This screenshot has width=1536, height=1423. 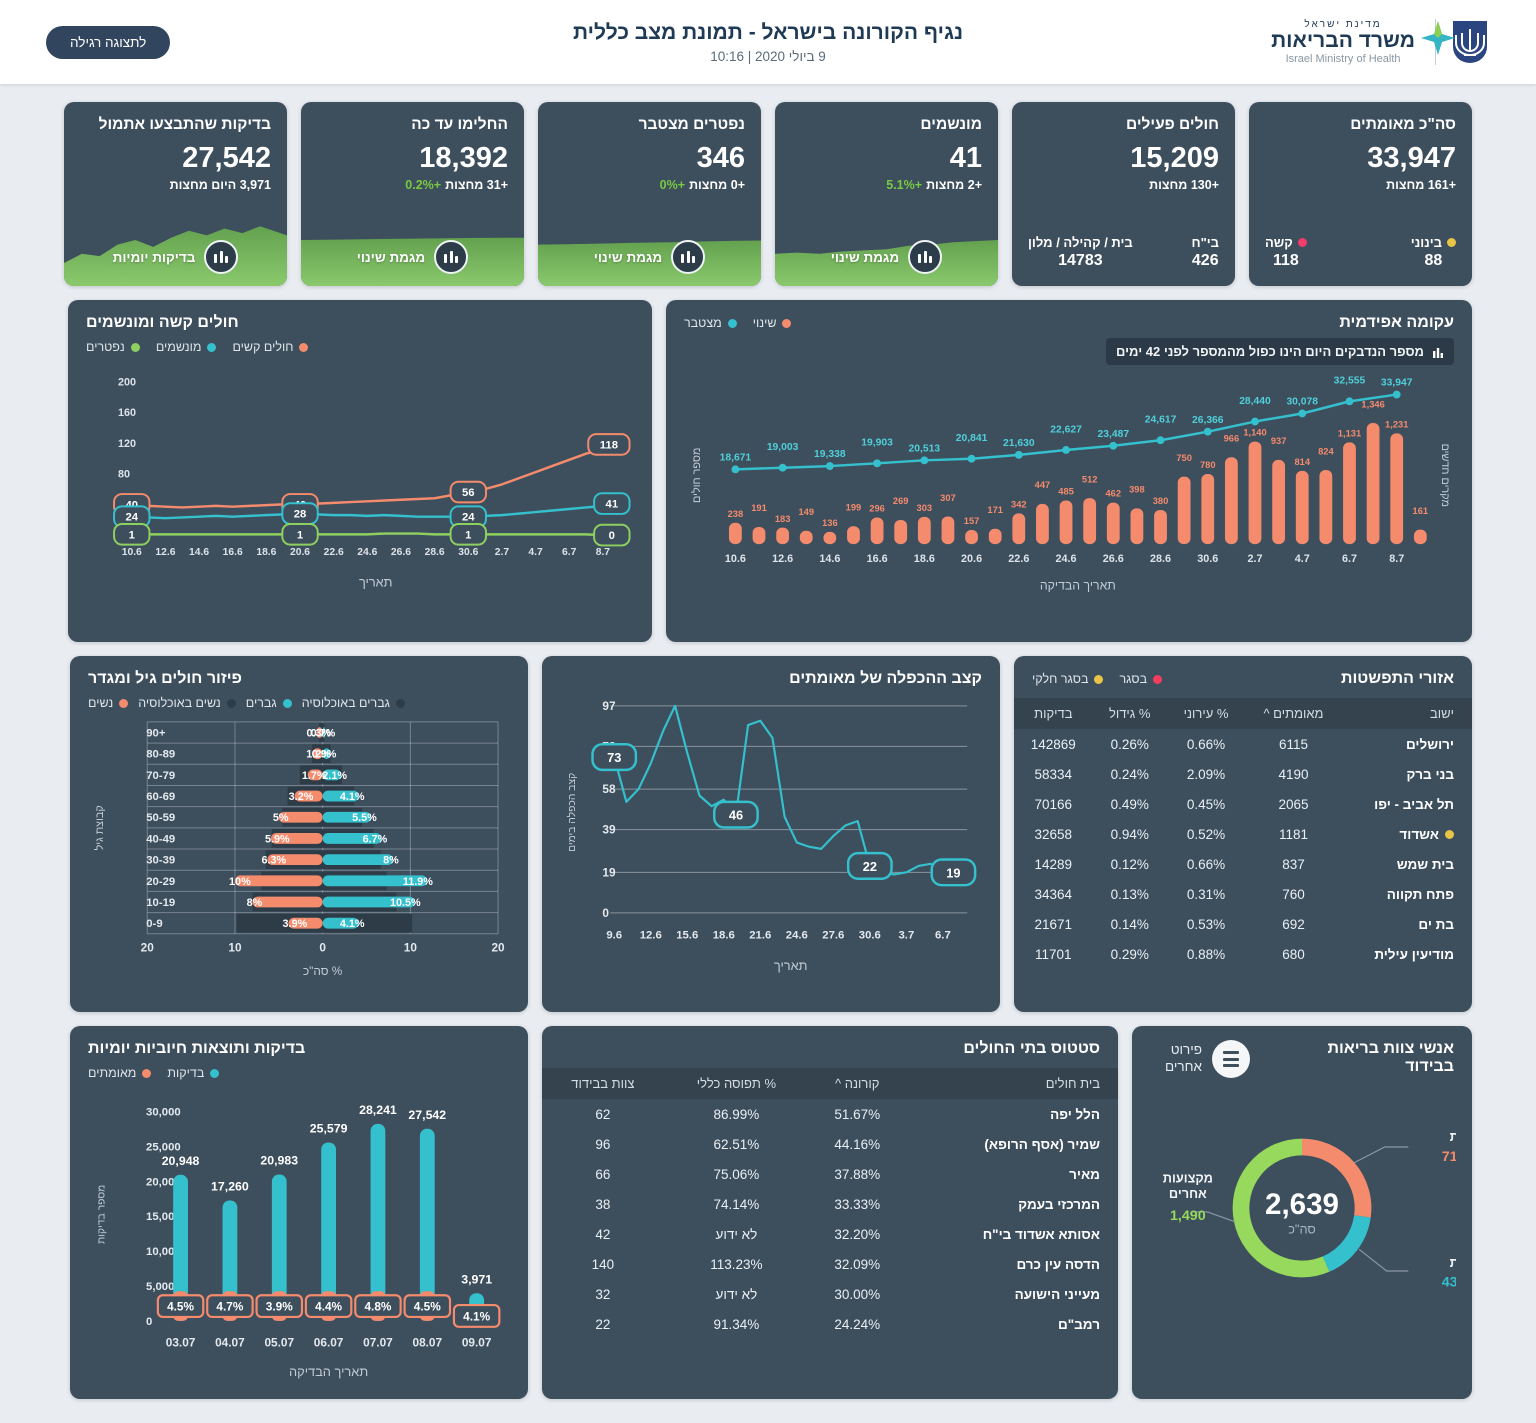 What do you see at coordinates (319, 733) in the screenshot?
I see `svg-text: 0.3%` at bounding box center [319, 733].